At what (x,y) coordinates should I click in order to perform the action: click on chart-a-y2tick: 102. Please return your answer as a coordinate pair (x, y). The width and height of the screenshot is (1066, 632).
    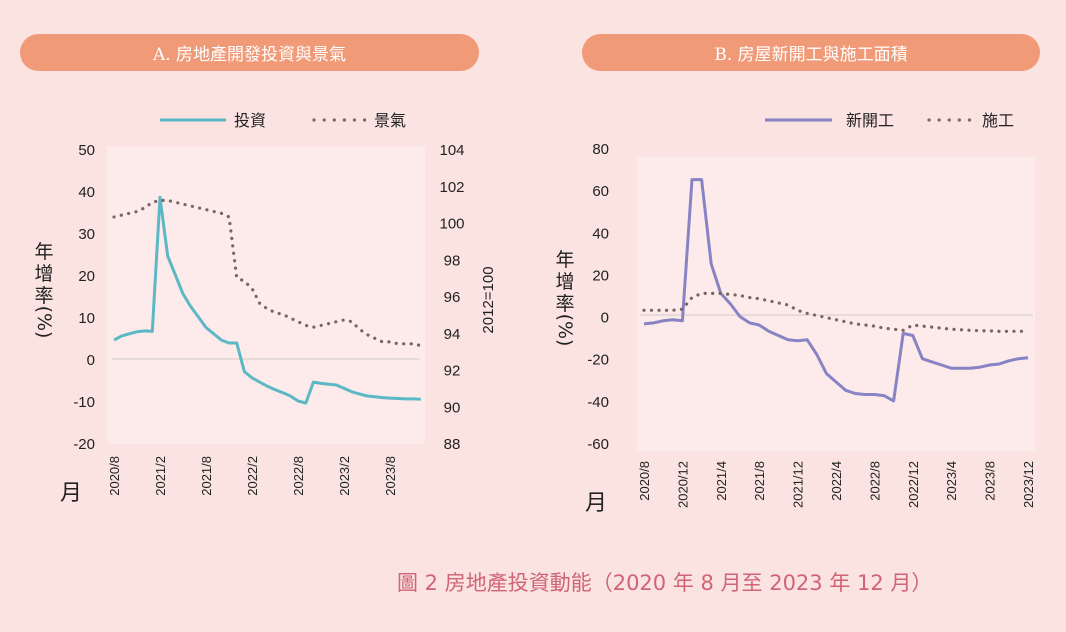
    Looking at the image, I should click on (451, 187).